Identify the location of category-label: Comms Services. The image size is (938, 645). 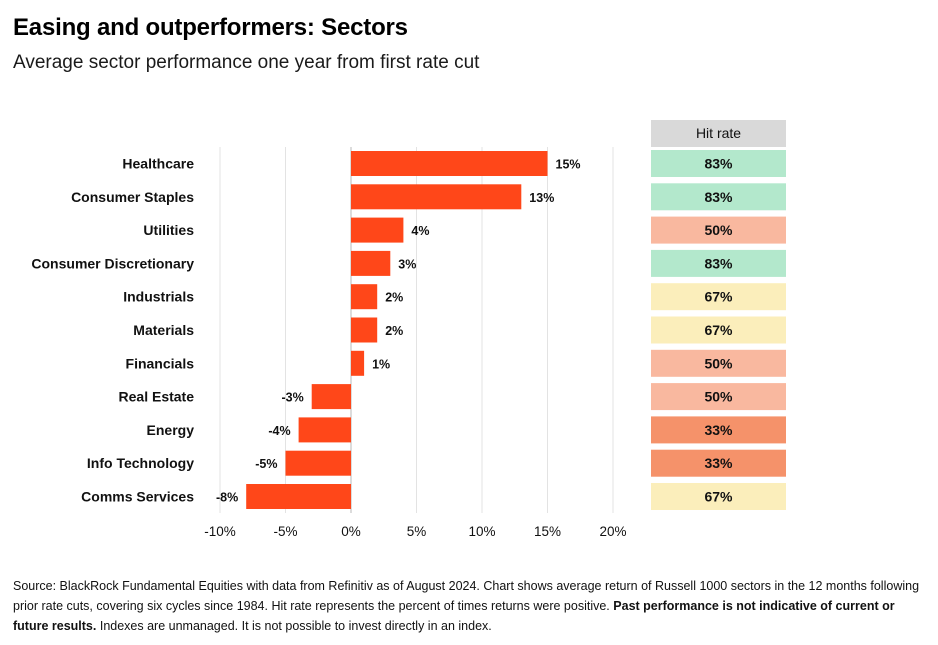
(137, 497).